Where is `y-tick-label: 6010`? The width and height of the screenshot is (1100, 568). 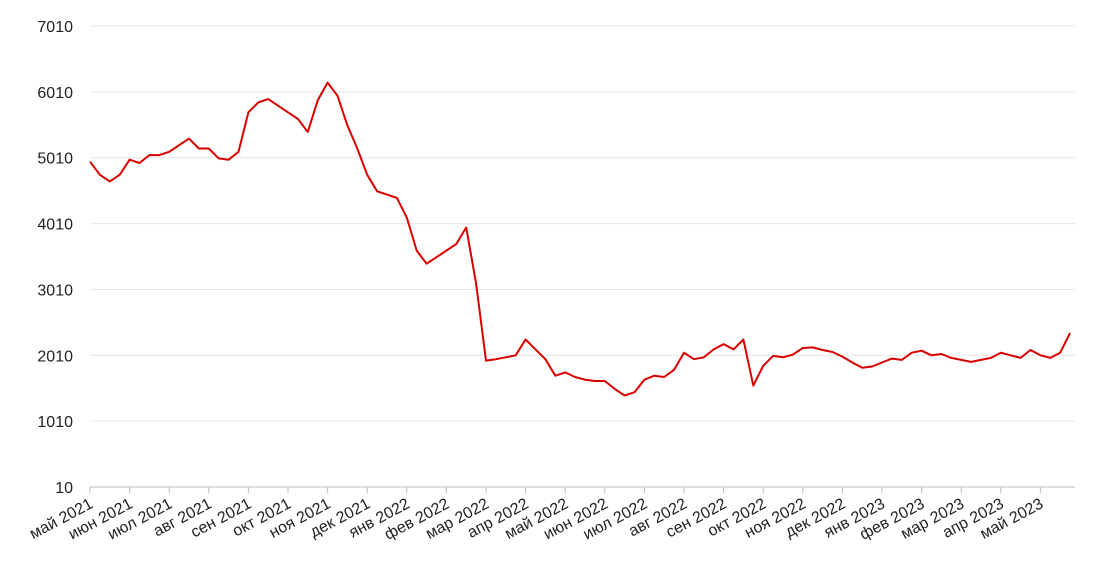 y-tick-label: 6010 is located at coordinates (55, 93).